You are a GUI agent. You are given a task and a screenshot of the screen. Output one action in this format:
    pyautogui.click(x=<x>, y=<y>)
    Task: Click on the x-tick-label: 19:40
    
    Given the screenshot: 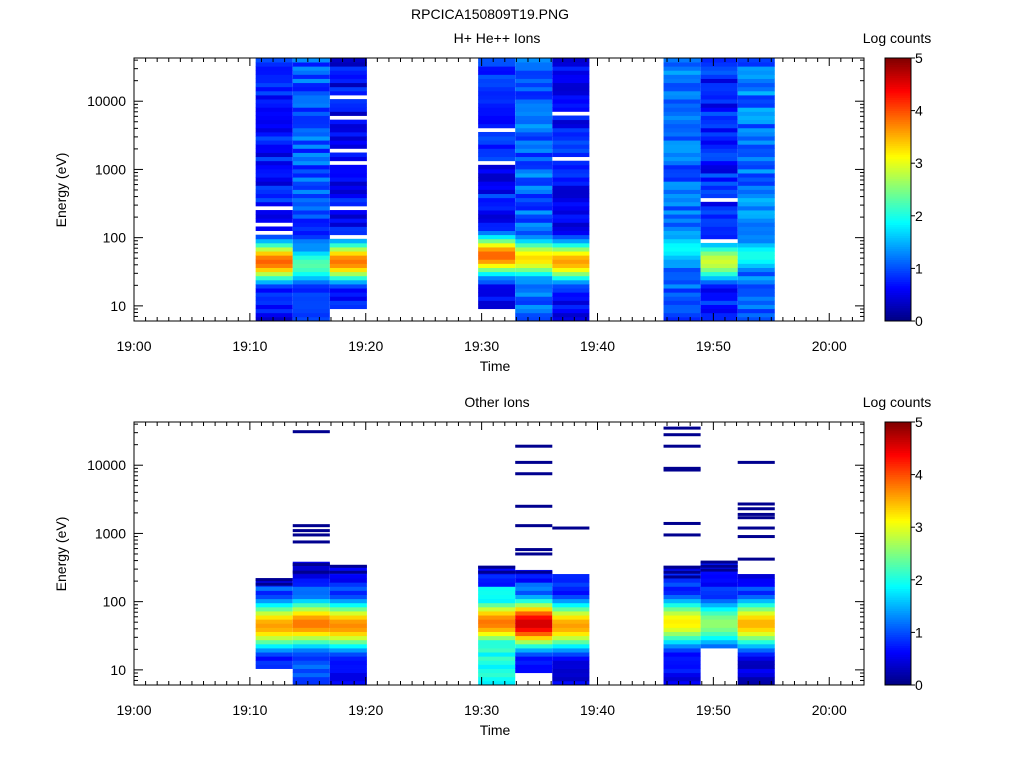 What is the action you would take?
    pyautogui.click(x=597, y=346)
    